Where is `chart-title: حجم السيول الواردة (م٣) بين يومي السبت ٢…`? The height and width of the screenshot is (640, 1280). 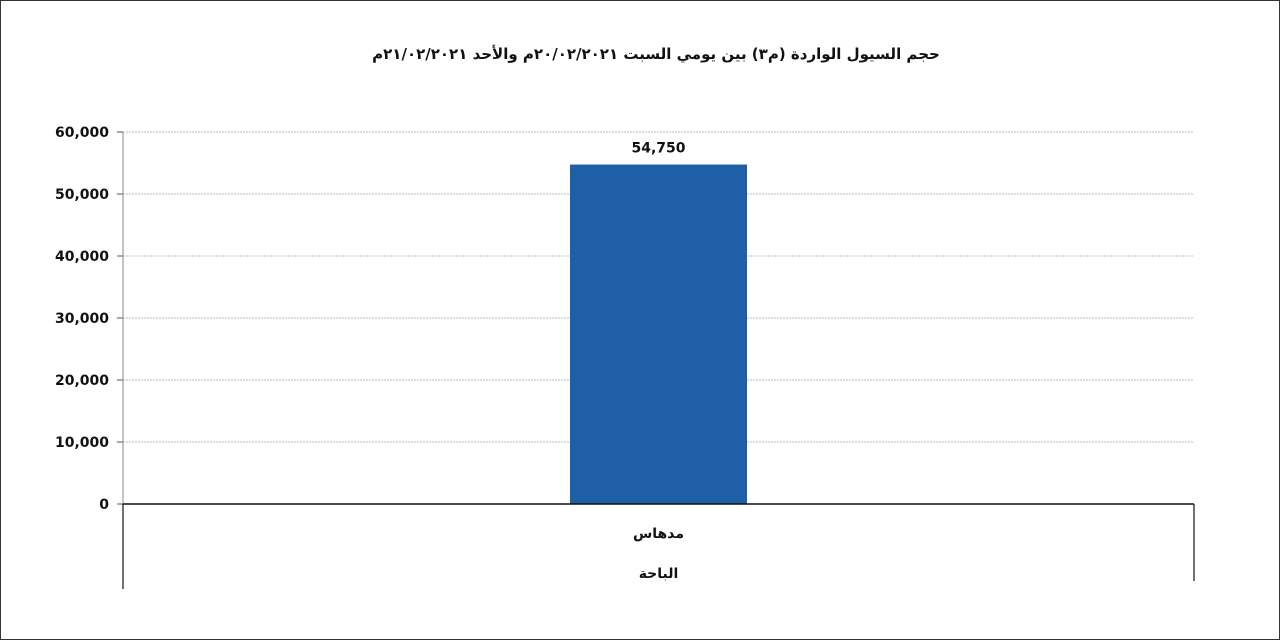 chart-title: حجم السيول الواردة (م٣) بين يومي السبت ٢… is located at coordinates (656, 54).